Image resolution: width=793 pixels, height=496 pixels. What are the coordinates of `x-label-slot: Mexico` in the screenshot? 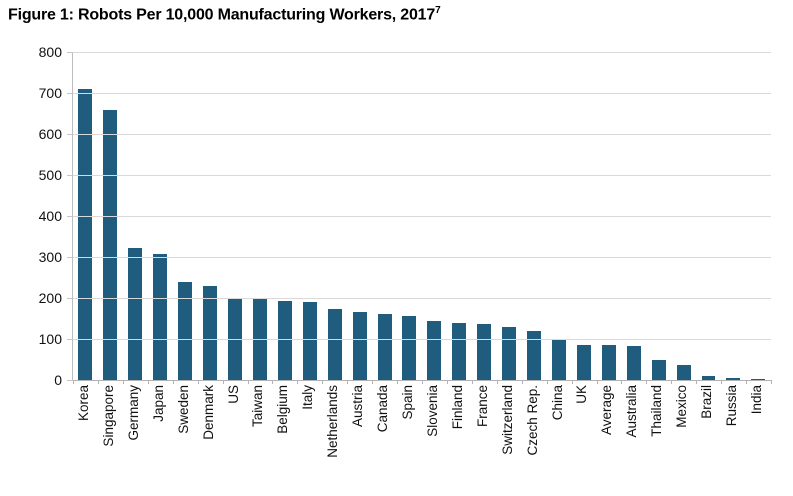 It's located at (682, 439).